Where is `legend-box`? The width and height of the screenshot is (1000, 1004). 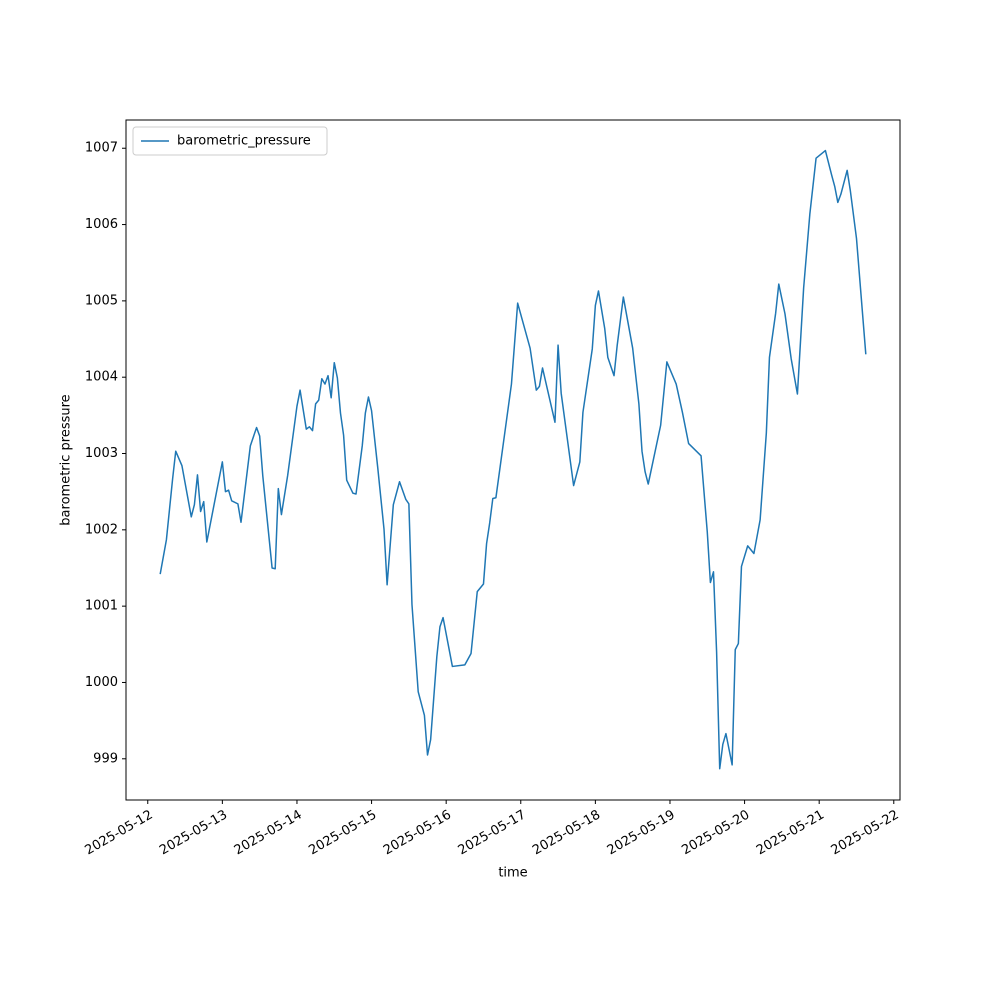
legend-box is located at coordinates (230, 141).